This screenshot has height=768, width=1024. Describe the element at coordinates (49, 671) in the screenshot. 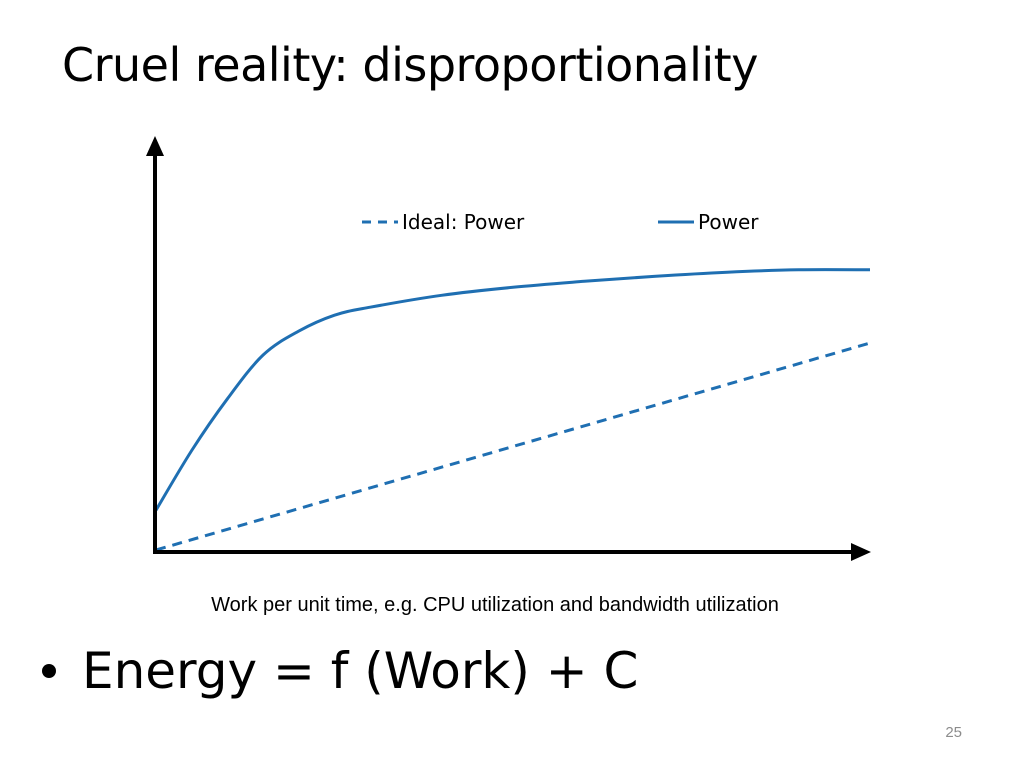

I see `bullet-dot-icon` at that location.